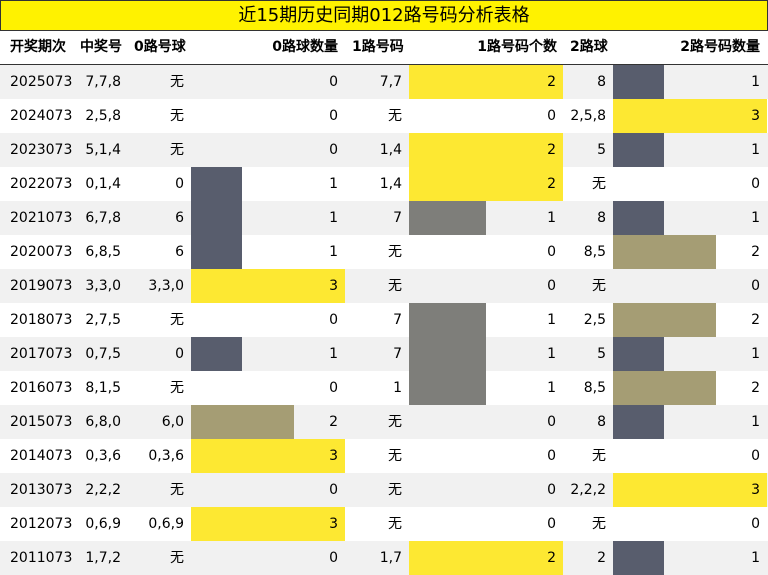 The width and height of the screenshot is (768, 575). Describe the element at coordinates (172, 422) in the screenshot. I see `r0-balls-cell: 6,0` at that location.